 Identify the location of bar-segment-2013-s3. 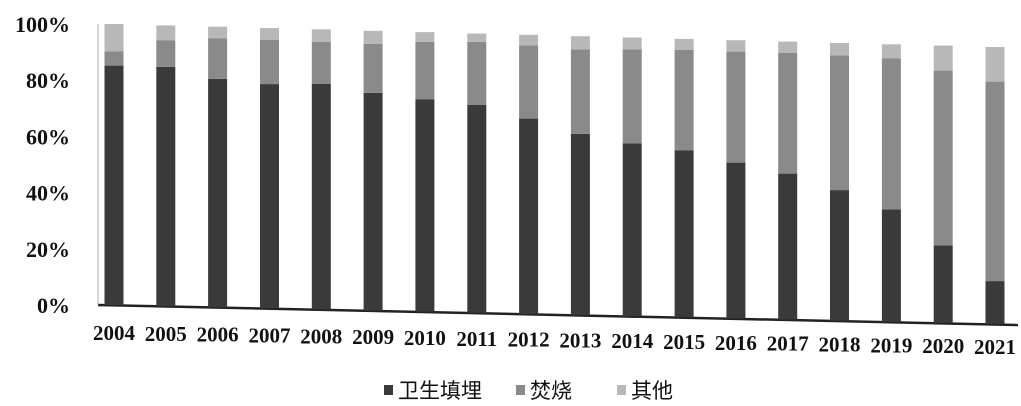
(580, 43).